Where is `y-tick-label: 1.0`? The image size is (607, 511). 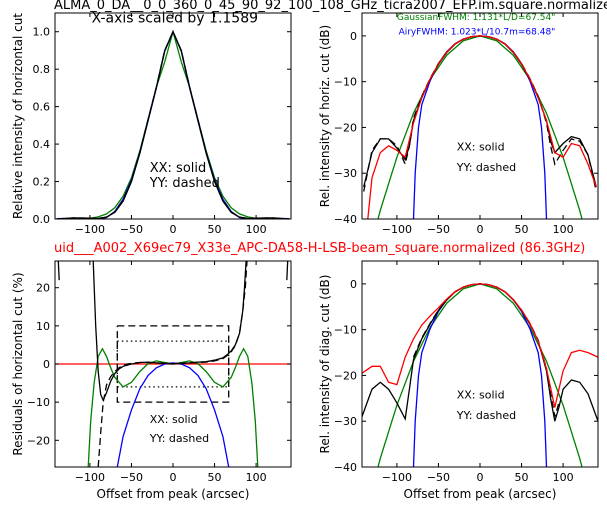 y-tick-label: 1.0 is located at coordinates (42, 32).